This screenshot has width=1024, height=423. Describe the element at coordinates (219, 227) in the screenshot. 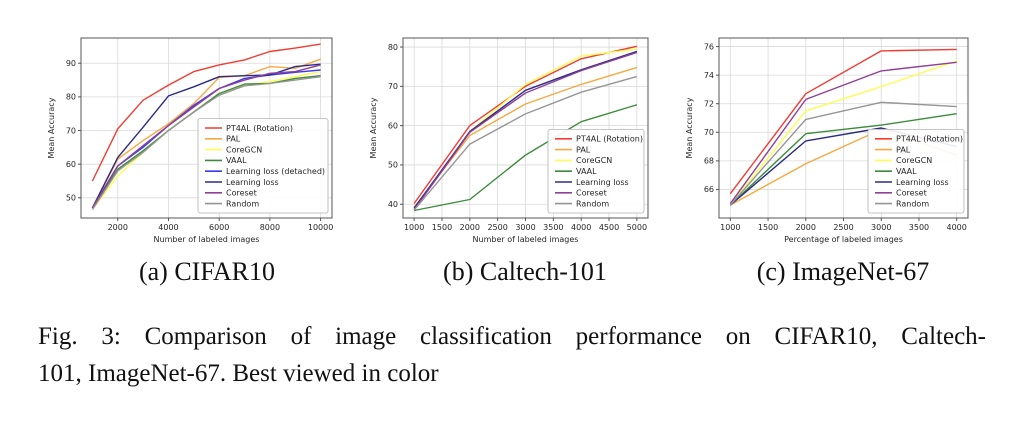

I see `x-tick-label: 6000` at that location.